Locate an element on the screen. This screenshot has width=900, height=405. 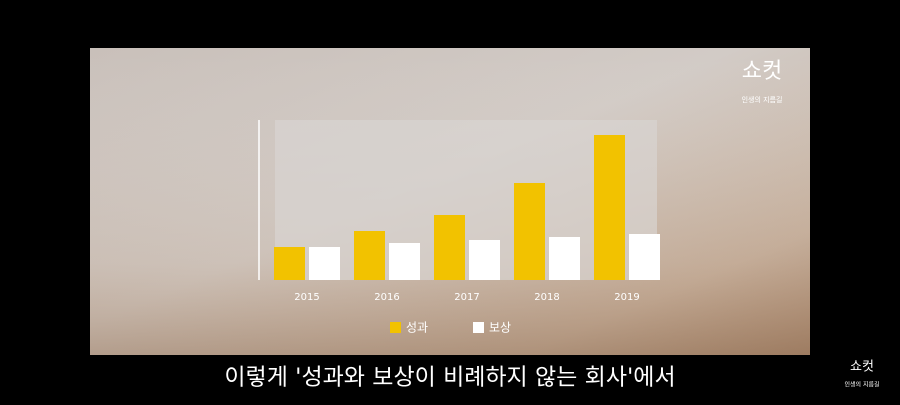
x-tick-label: 2018 is located at coordinates (546, 297).